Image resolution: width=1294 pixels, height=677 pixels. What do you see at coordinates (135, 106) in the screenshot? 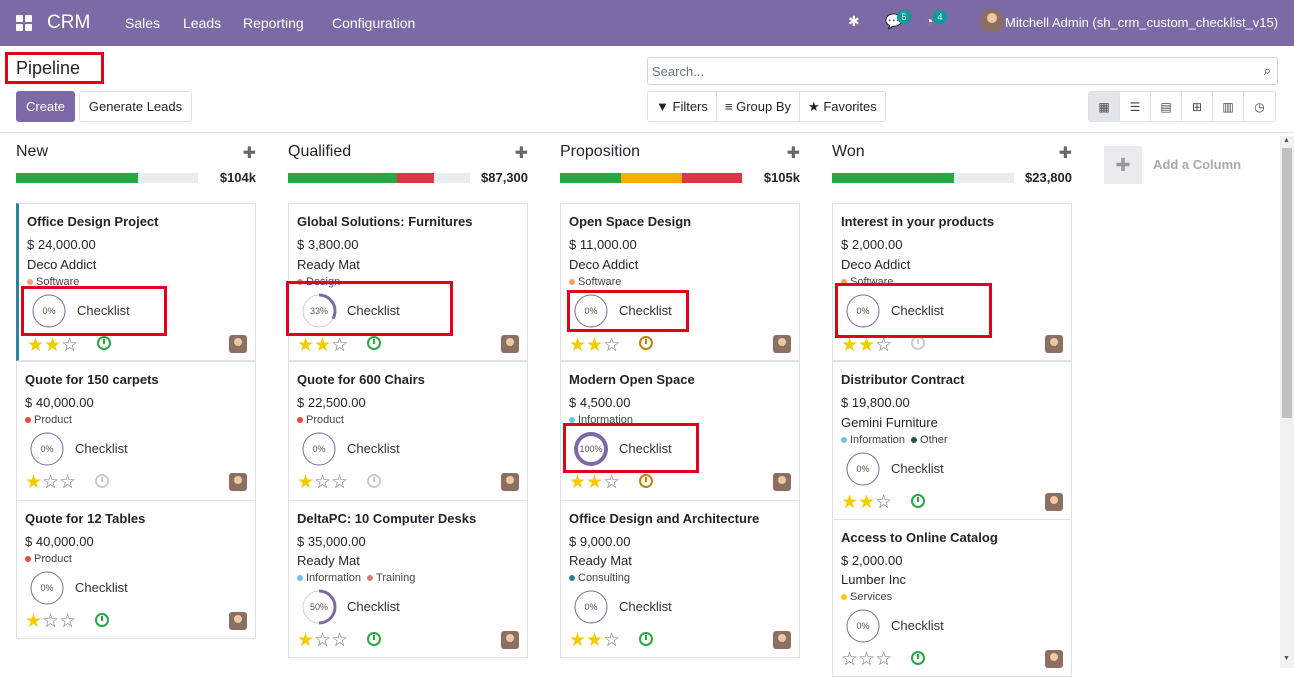
I see `generate-leads-button: Generate Leads` at bounding box center [135, 106].